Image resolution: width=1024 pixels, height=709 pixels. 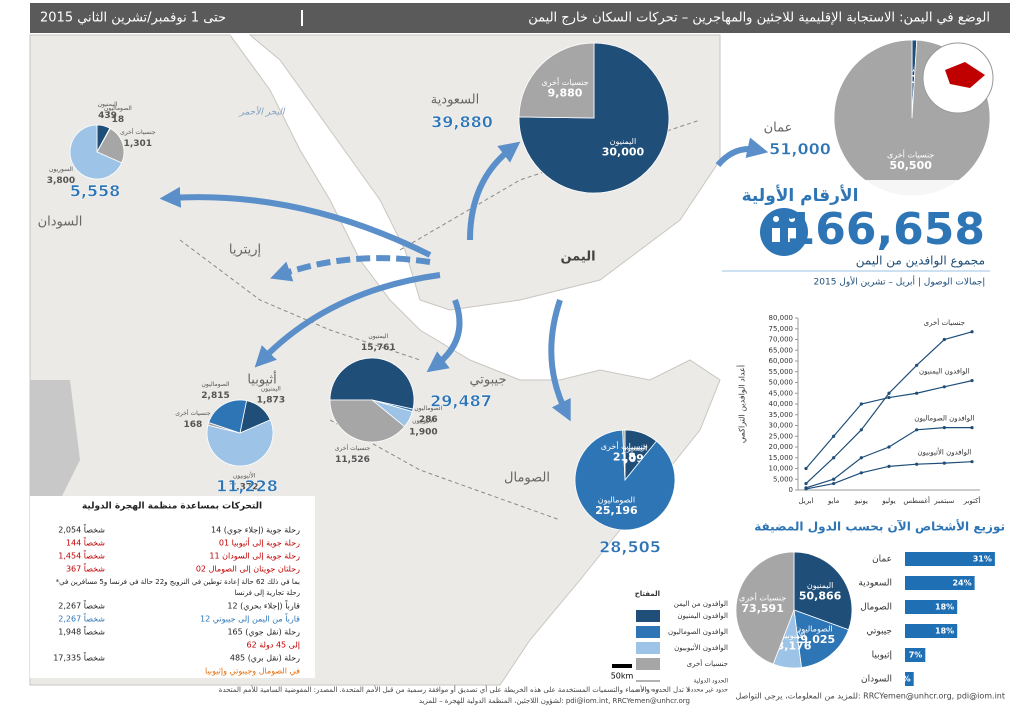 I want to click on country-label: اليمن, so click(x=577, y=257).